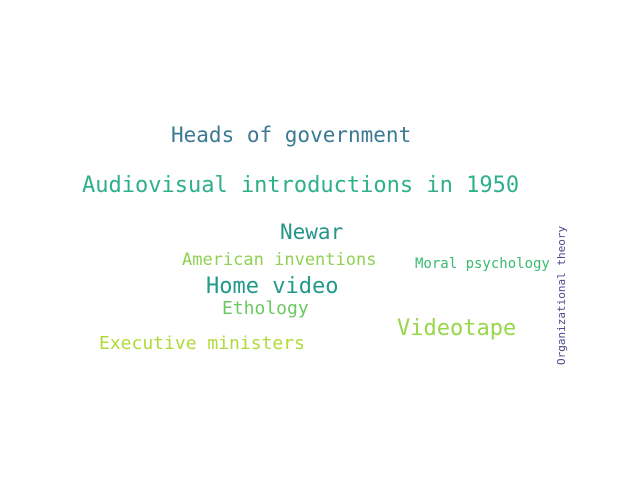 The height and width of the screenshot is (480, 640). What do you see at coordinates (272, 286) in the screenshot?
I see `word-home-video: Home video` at bounding box center [272, 286].